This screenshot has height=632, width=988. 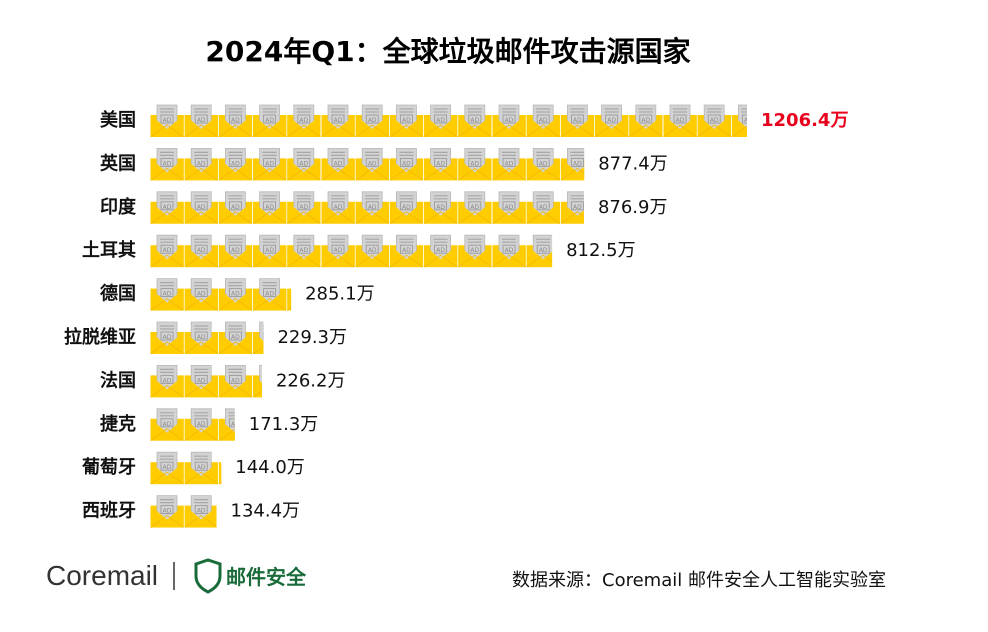 What do you see at coordinates (102, 575) in the screenshot?
I see `brand-name: Coremail` at bounding box center [102, 575].